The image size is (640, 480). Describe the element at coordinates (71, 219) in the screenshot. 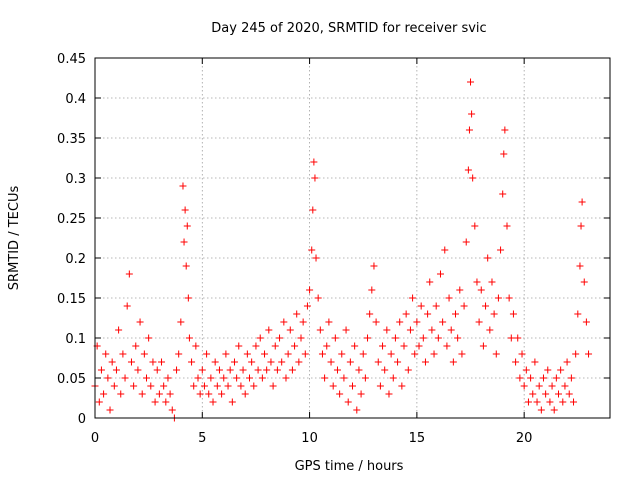

I see `y-tick-label: 0.25` at that location.